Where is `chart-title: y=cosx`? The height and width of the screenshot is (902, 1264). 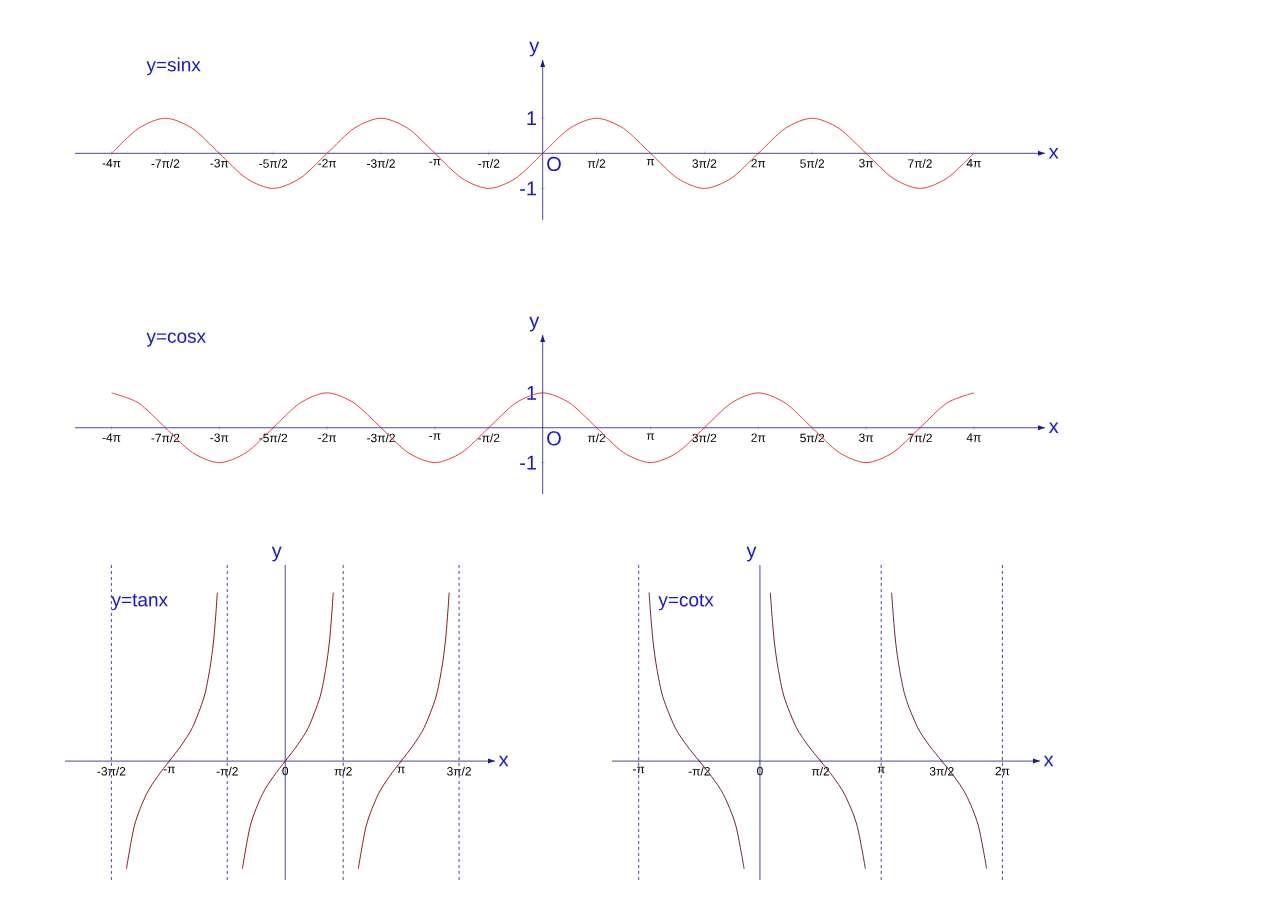
chart-title: y=cosx is located at coordinates (176, 339).